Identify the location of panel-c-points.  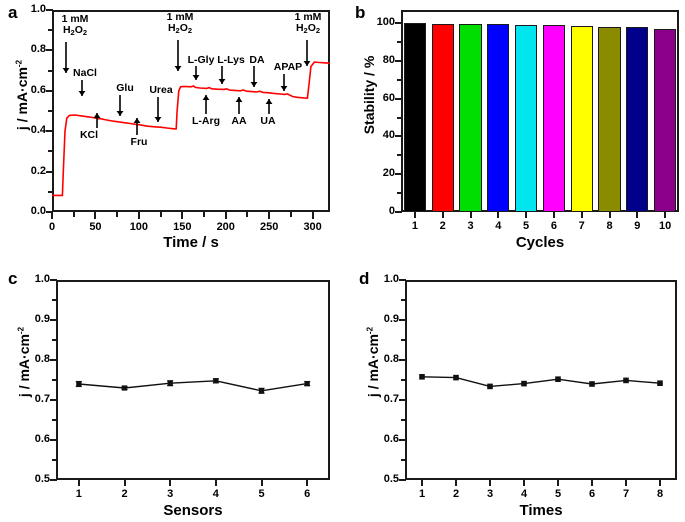
(193, 386).